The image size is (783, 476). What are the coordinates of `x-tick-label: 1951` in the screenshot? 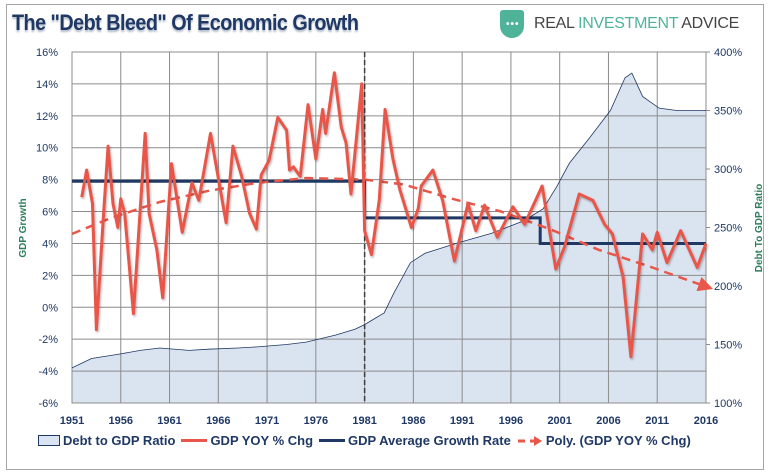 It's located at (72, 421).